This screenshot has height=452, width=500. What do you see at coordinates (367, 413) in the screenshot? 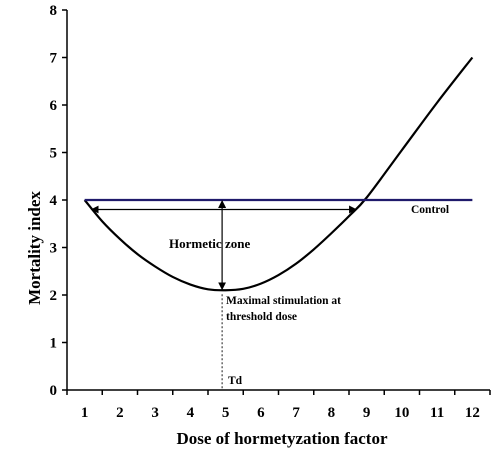
I see `x-tick-label: 9` at bounding box center [367, 413].